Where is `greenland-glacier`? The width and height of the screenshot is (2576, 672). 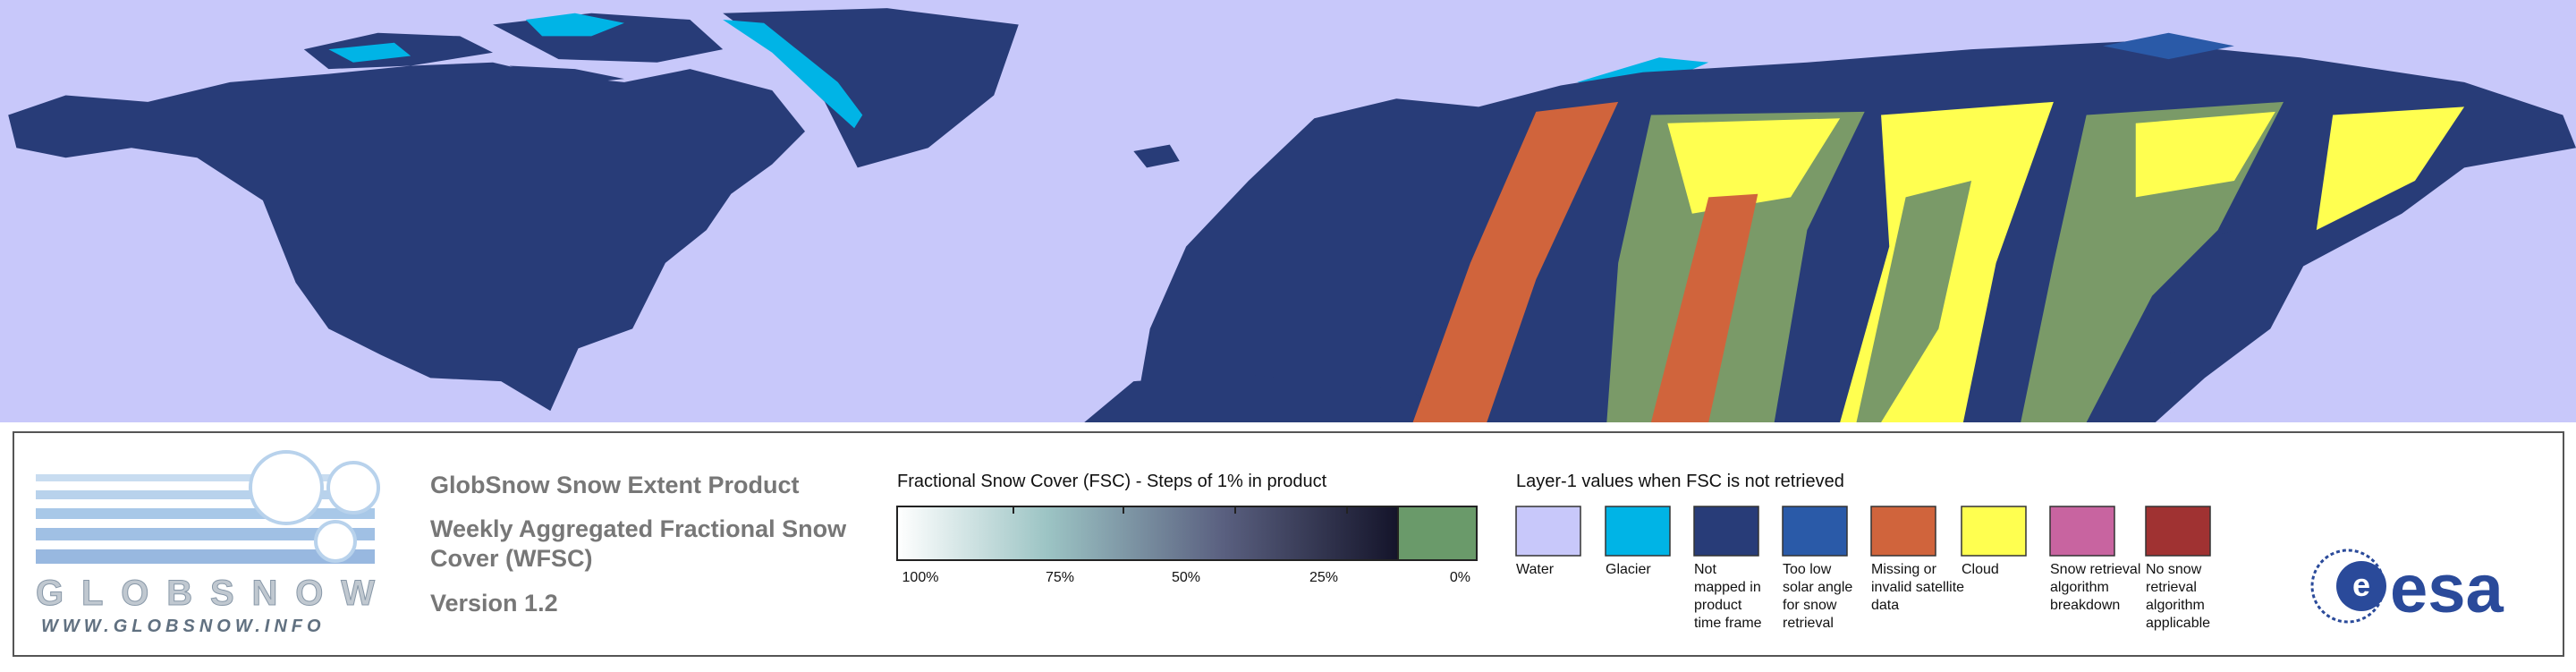
greenland-glacier is located at coordinates (793, 74).